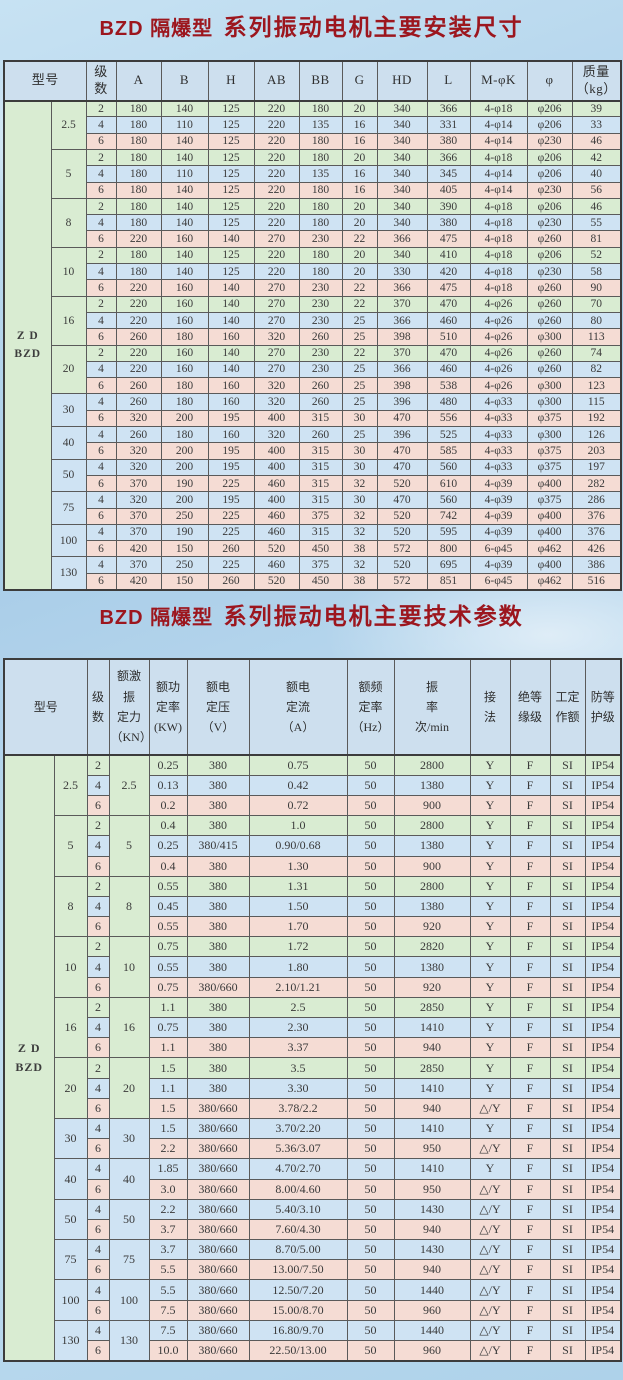 The width and height of the screenshot is (623, 1380). I want to click on value-cell: 5.36/3.07, so click(298, 1149).